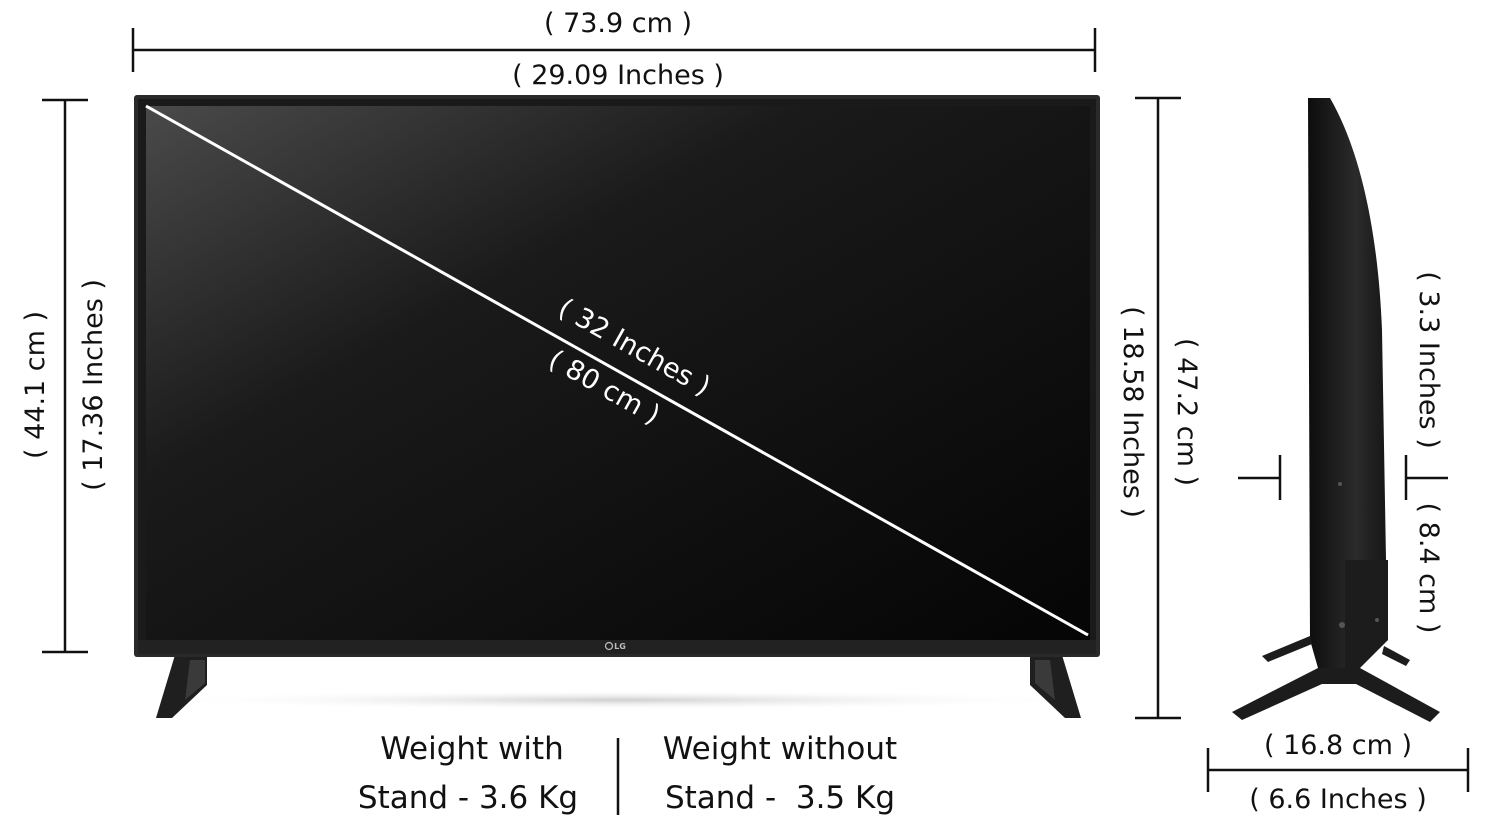 The height and width of the screenshot is (830, 1500). Describe the element at coordinates (780, 798) in the screenshot. I see `weight-without-stand-line2: Stand - 3.5 Kg` at that location.